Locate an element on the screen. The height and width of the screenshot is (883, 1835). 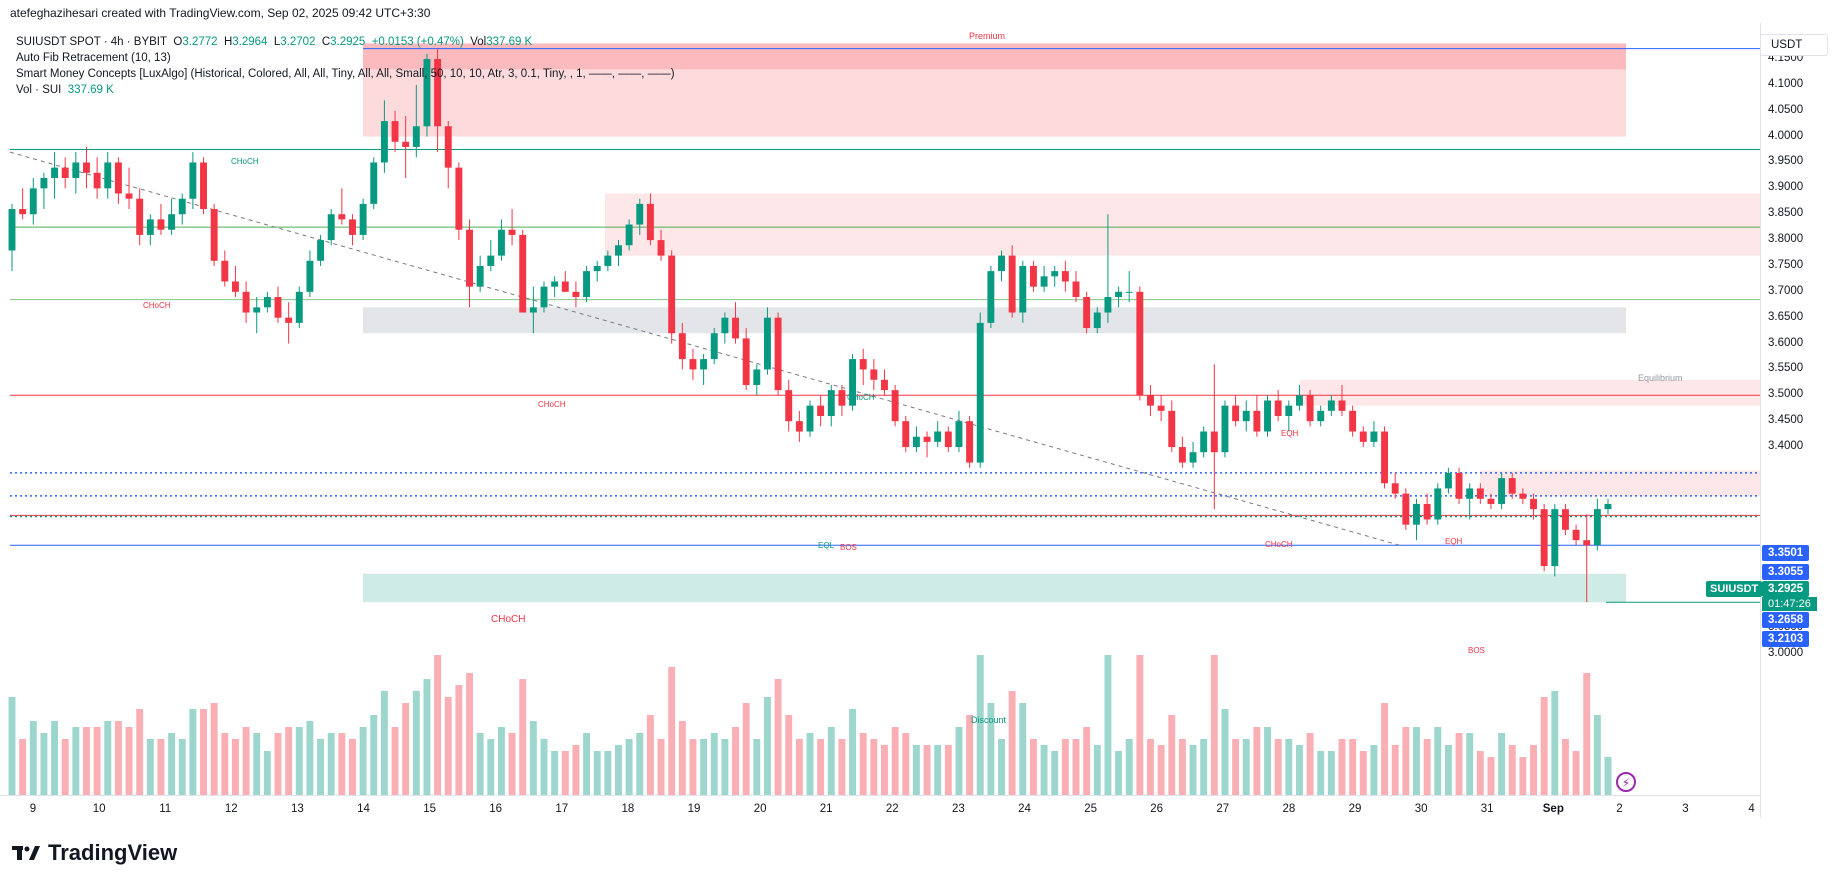
eqh-label-2: EQH is located at coordinates (1453, 541).